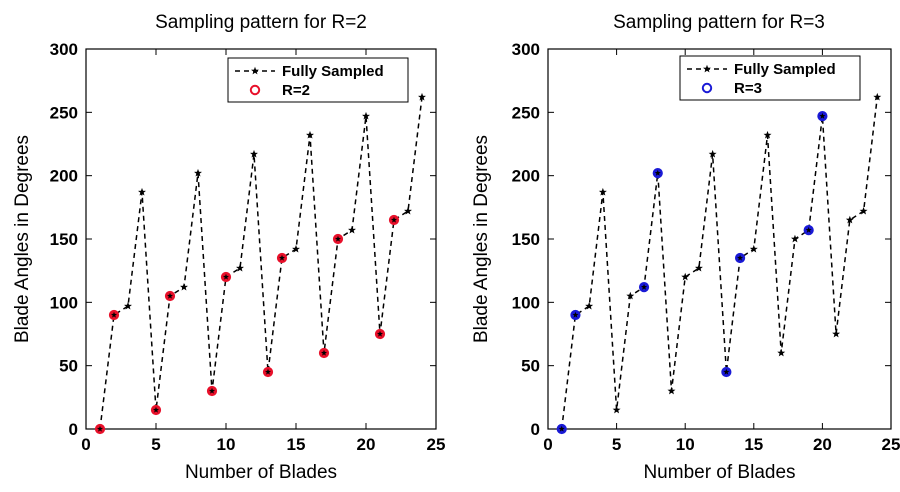 The height and width of the screenshot is (492, 900). What do you see at coordinates (748, 88) in the screenshot?
I see `legend-label-sampled: R=3` at bounding box center [748, 88].